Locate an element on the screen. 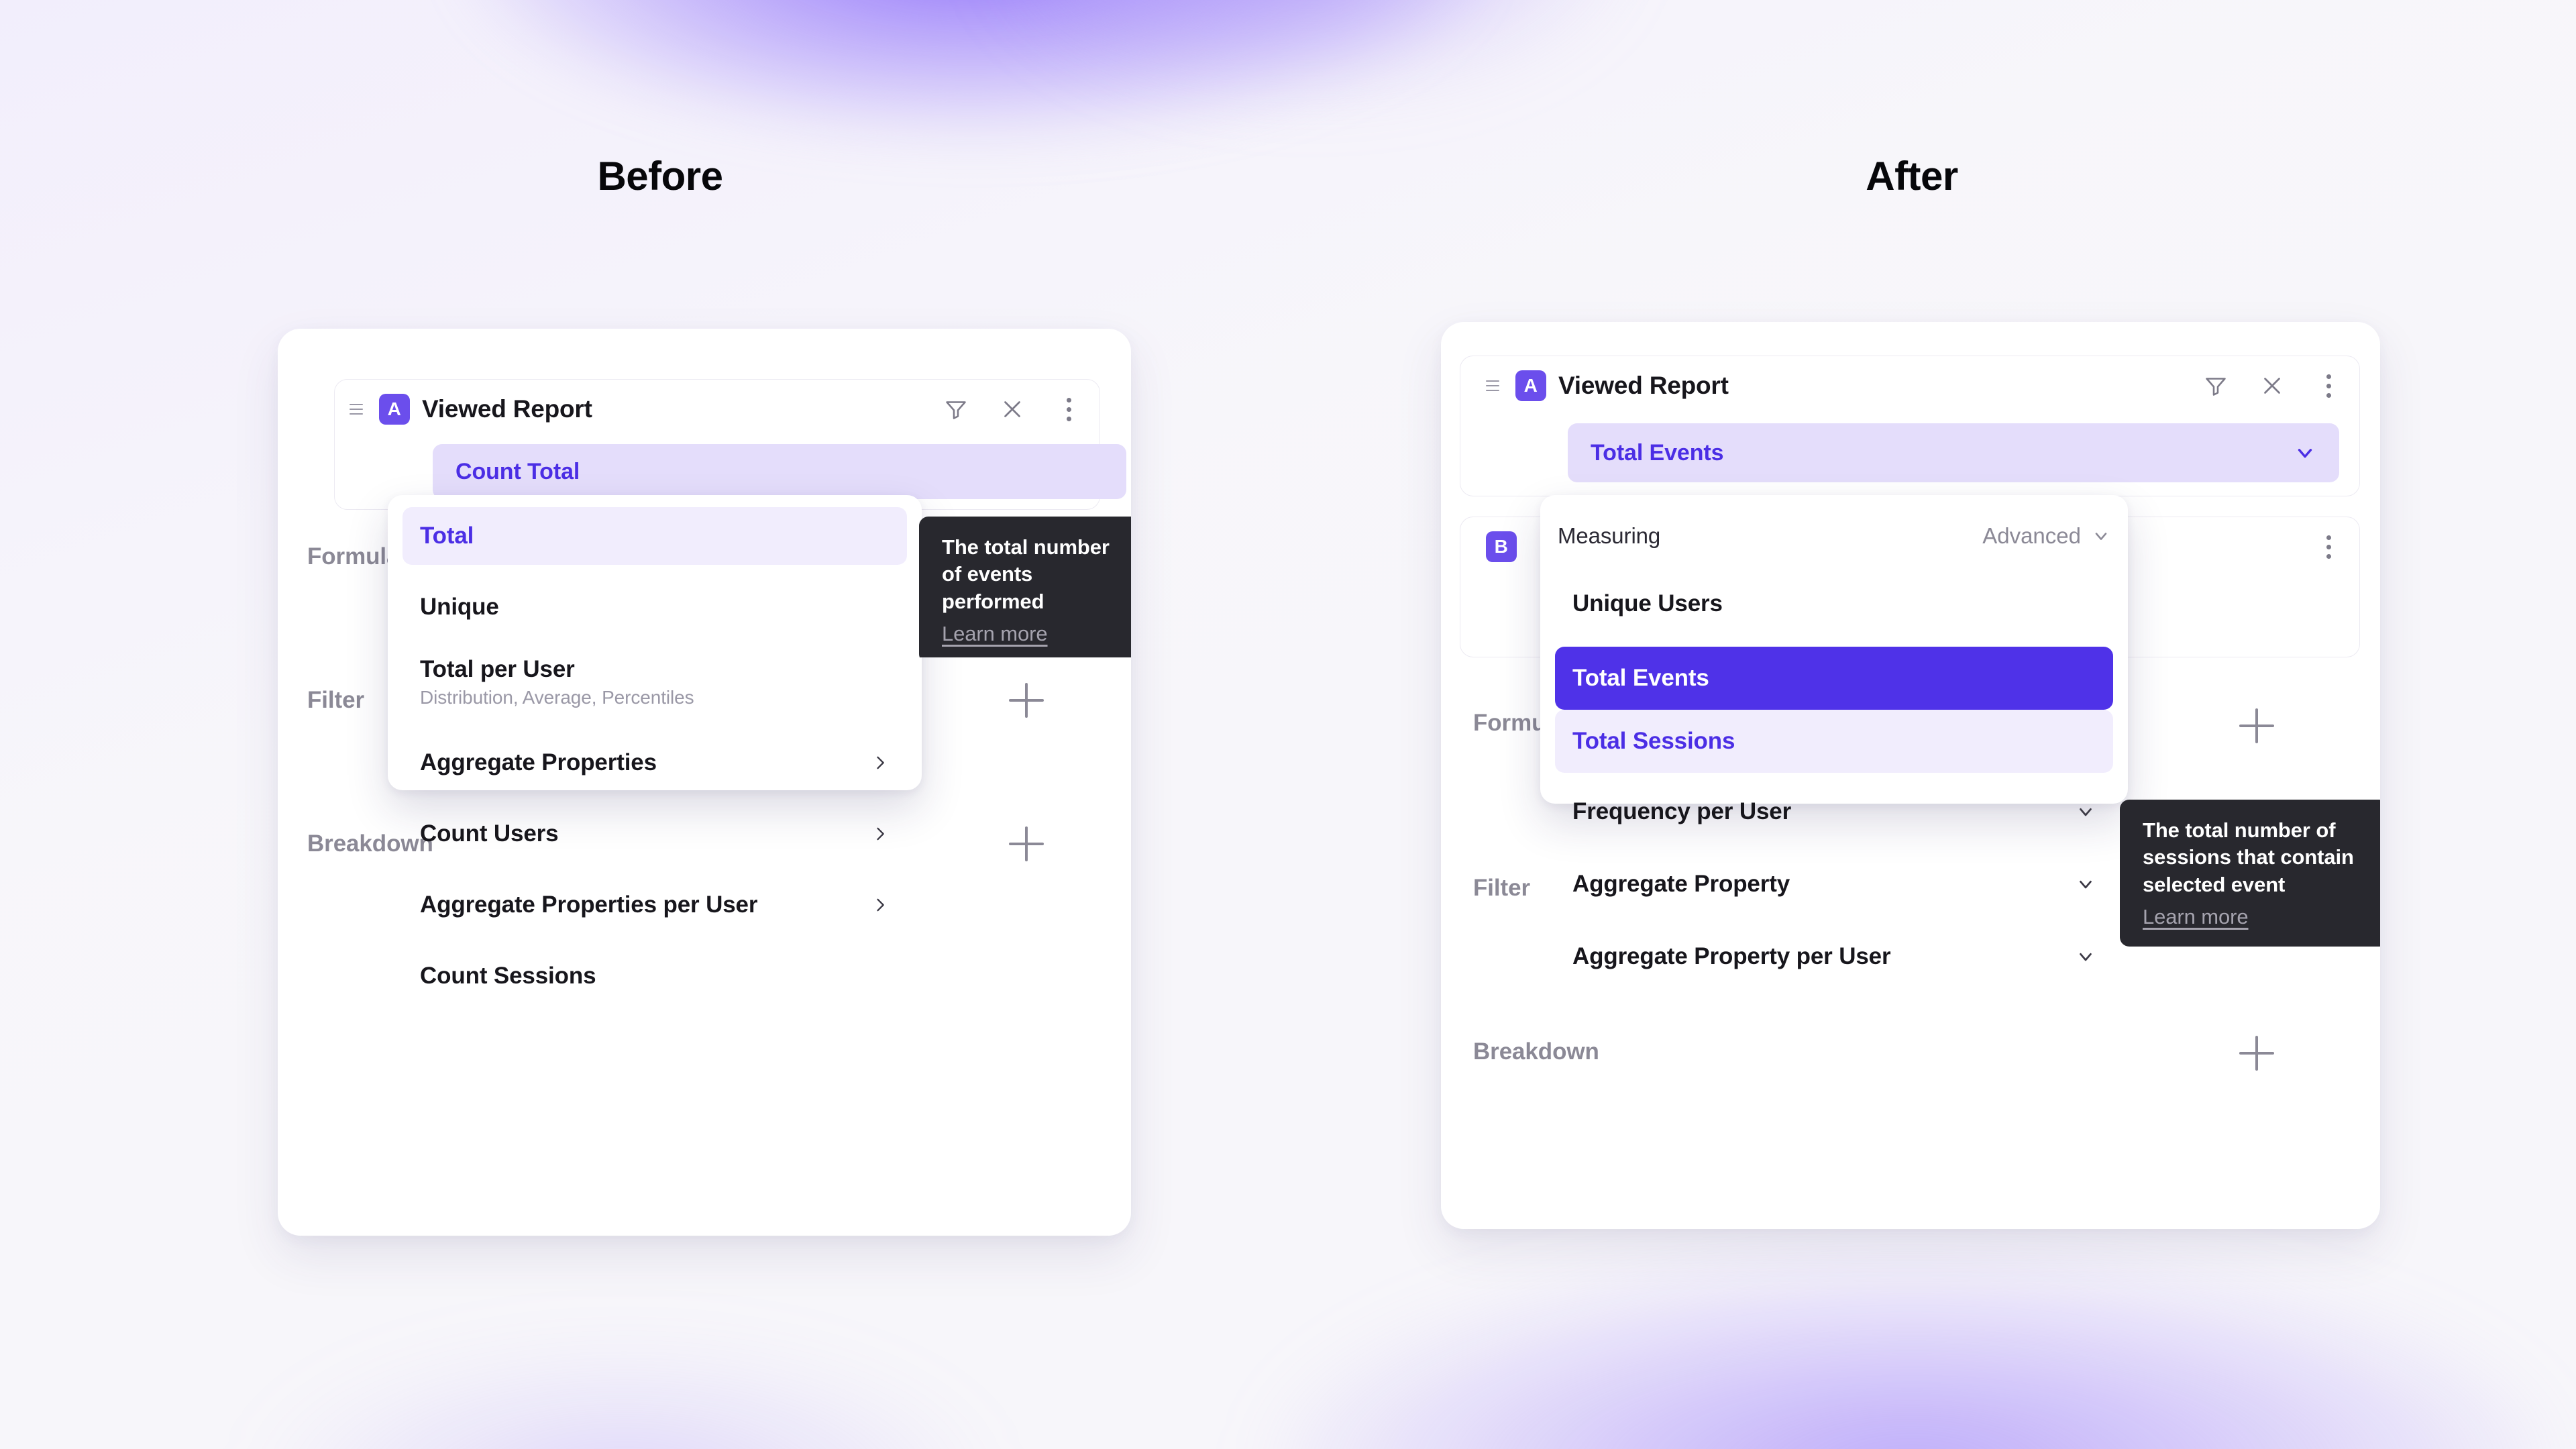 The width and height of the screenshot is (2576, 1449). background-glow-bottom is located at coordinates (1912, 1355).